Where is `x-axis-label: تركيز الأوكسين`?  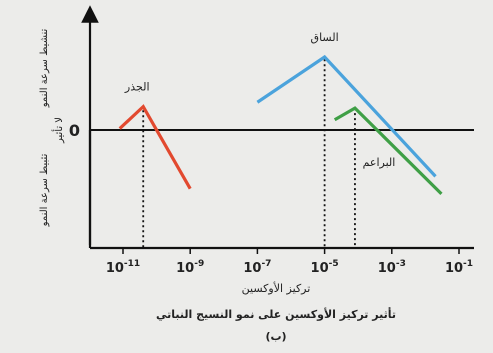
x-axis-label: تركيز الأوكسين is located at coordinates (276, 288).